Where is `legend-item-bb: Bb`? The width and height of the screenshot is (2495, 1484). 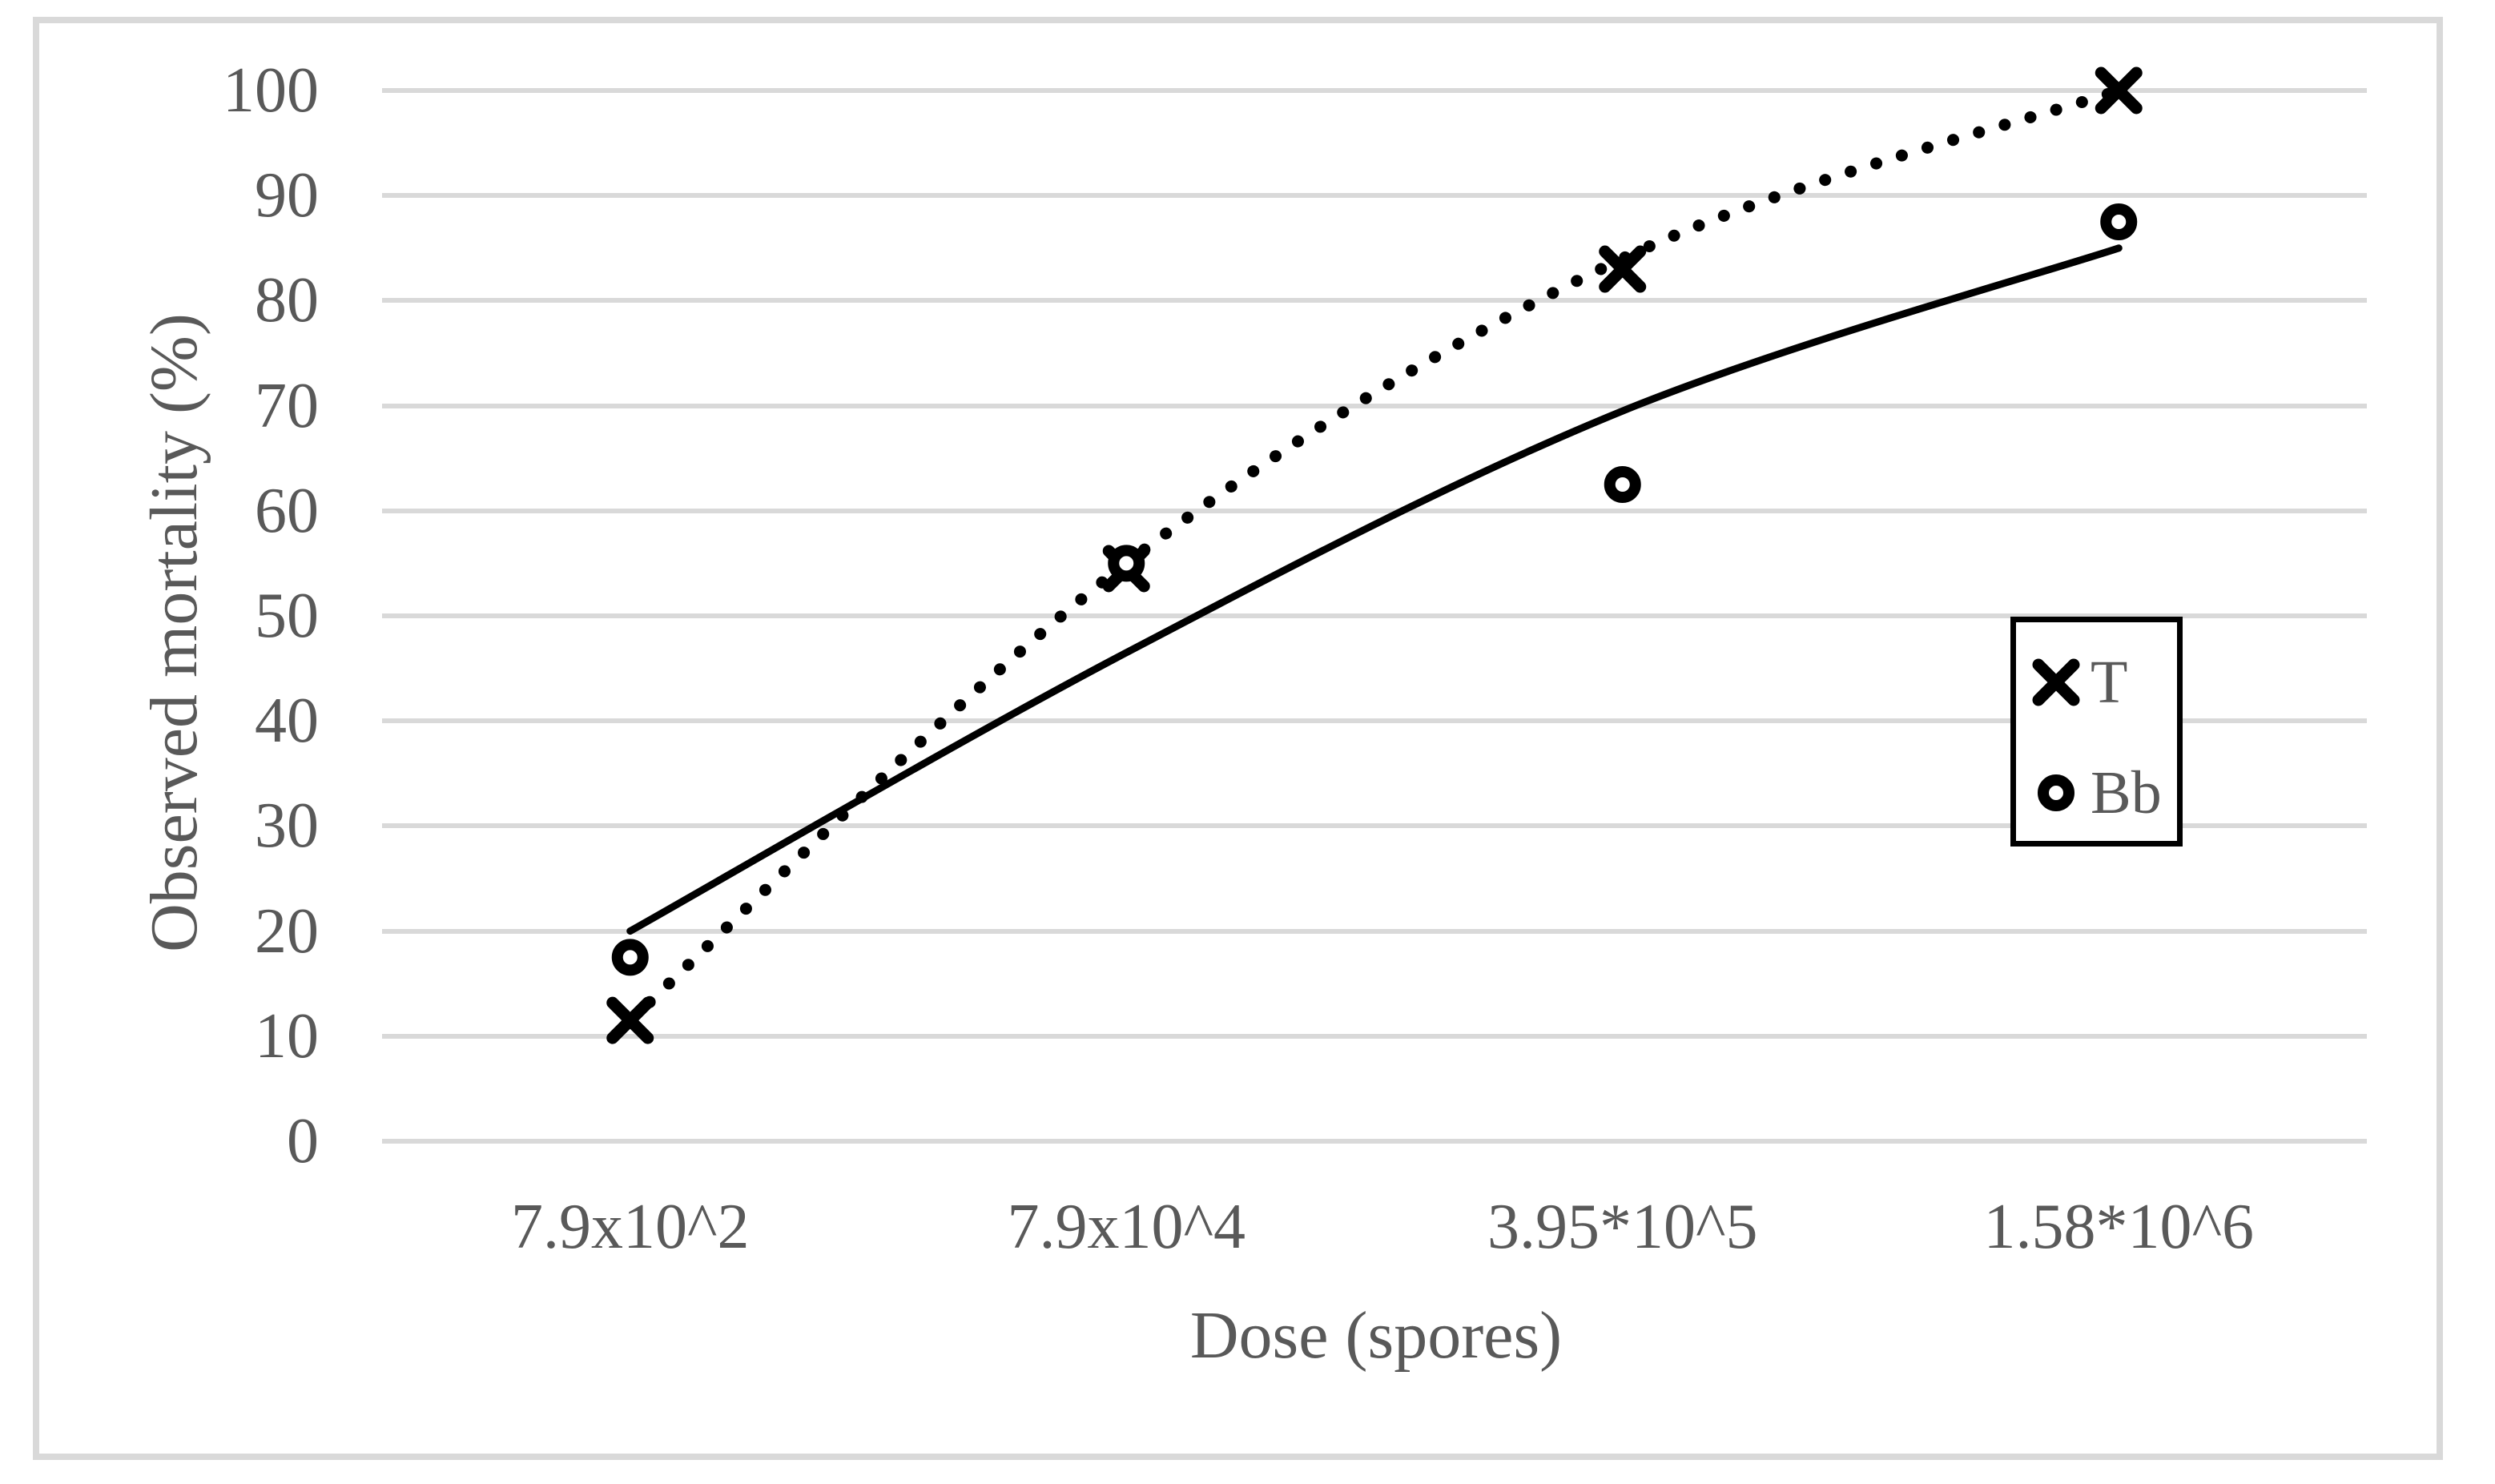
legend-item-bb: Bb is located at coordinates (2097, 793).